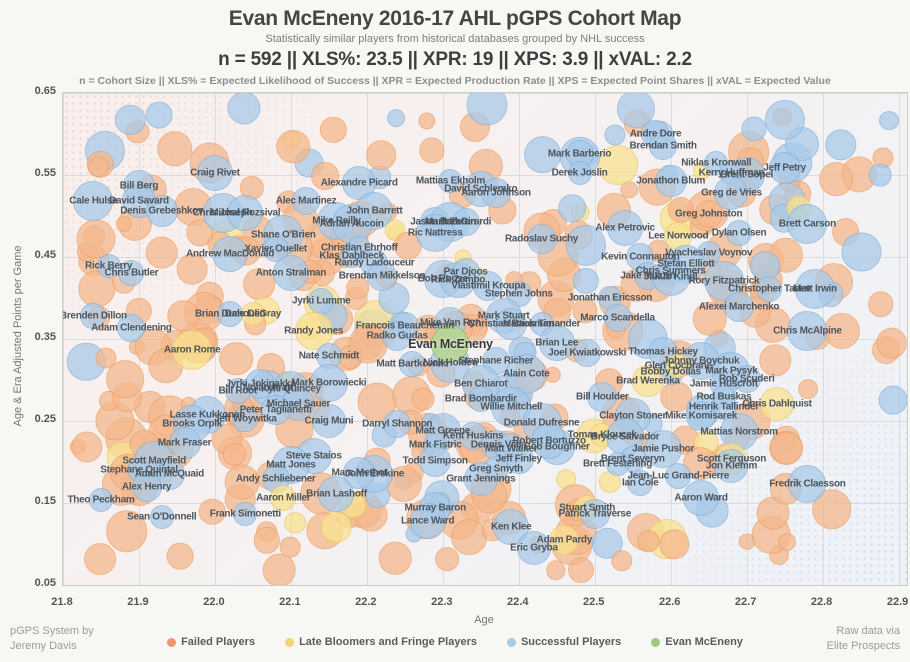 This screenshot has width=910, height=662. Describe the element at coordinates (747, 175) in the screenshot. I see `player-label: Brent Sopel` at that location.